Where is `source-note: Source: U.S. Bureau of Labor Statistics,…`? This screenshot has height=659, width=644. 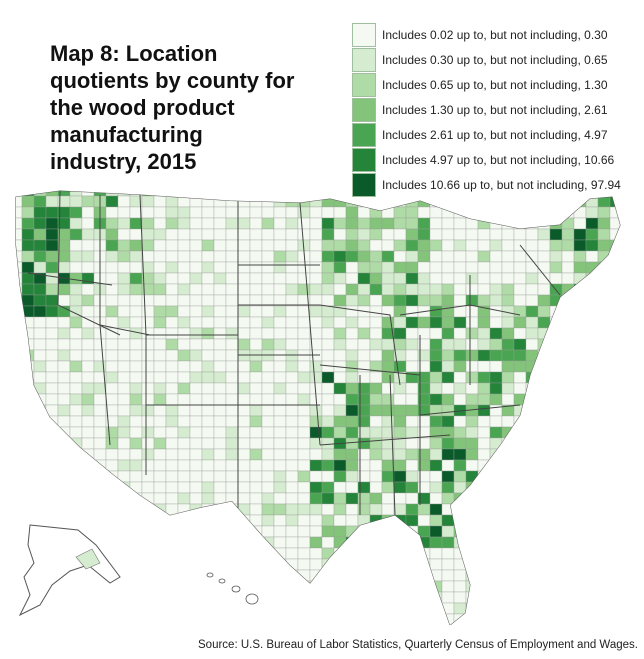
source-note: Source: U.S. Bureau of Labor Statistics,… is located at coordinates (418, 645).